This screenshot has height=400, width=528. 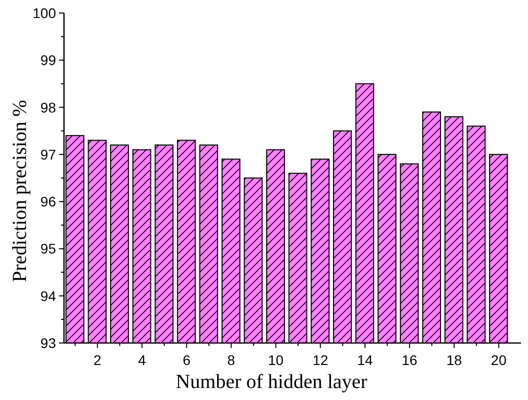 What do you see at coordinates (48, 154) in the screenshot?
I see `y-tick-label: 97` at bounding box center [48, 154].